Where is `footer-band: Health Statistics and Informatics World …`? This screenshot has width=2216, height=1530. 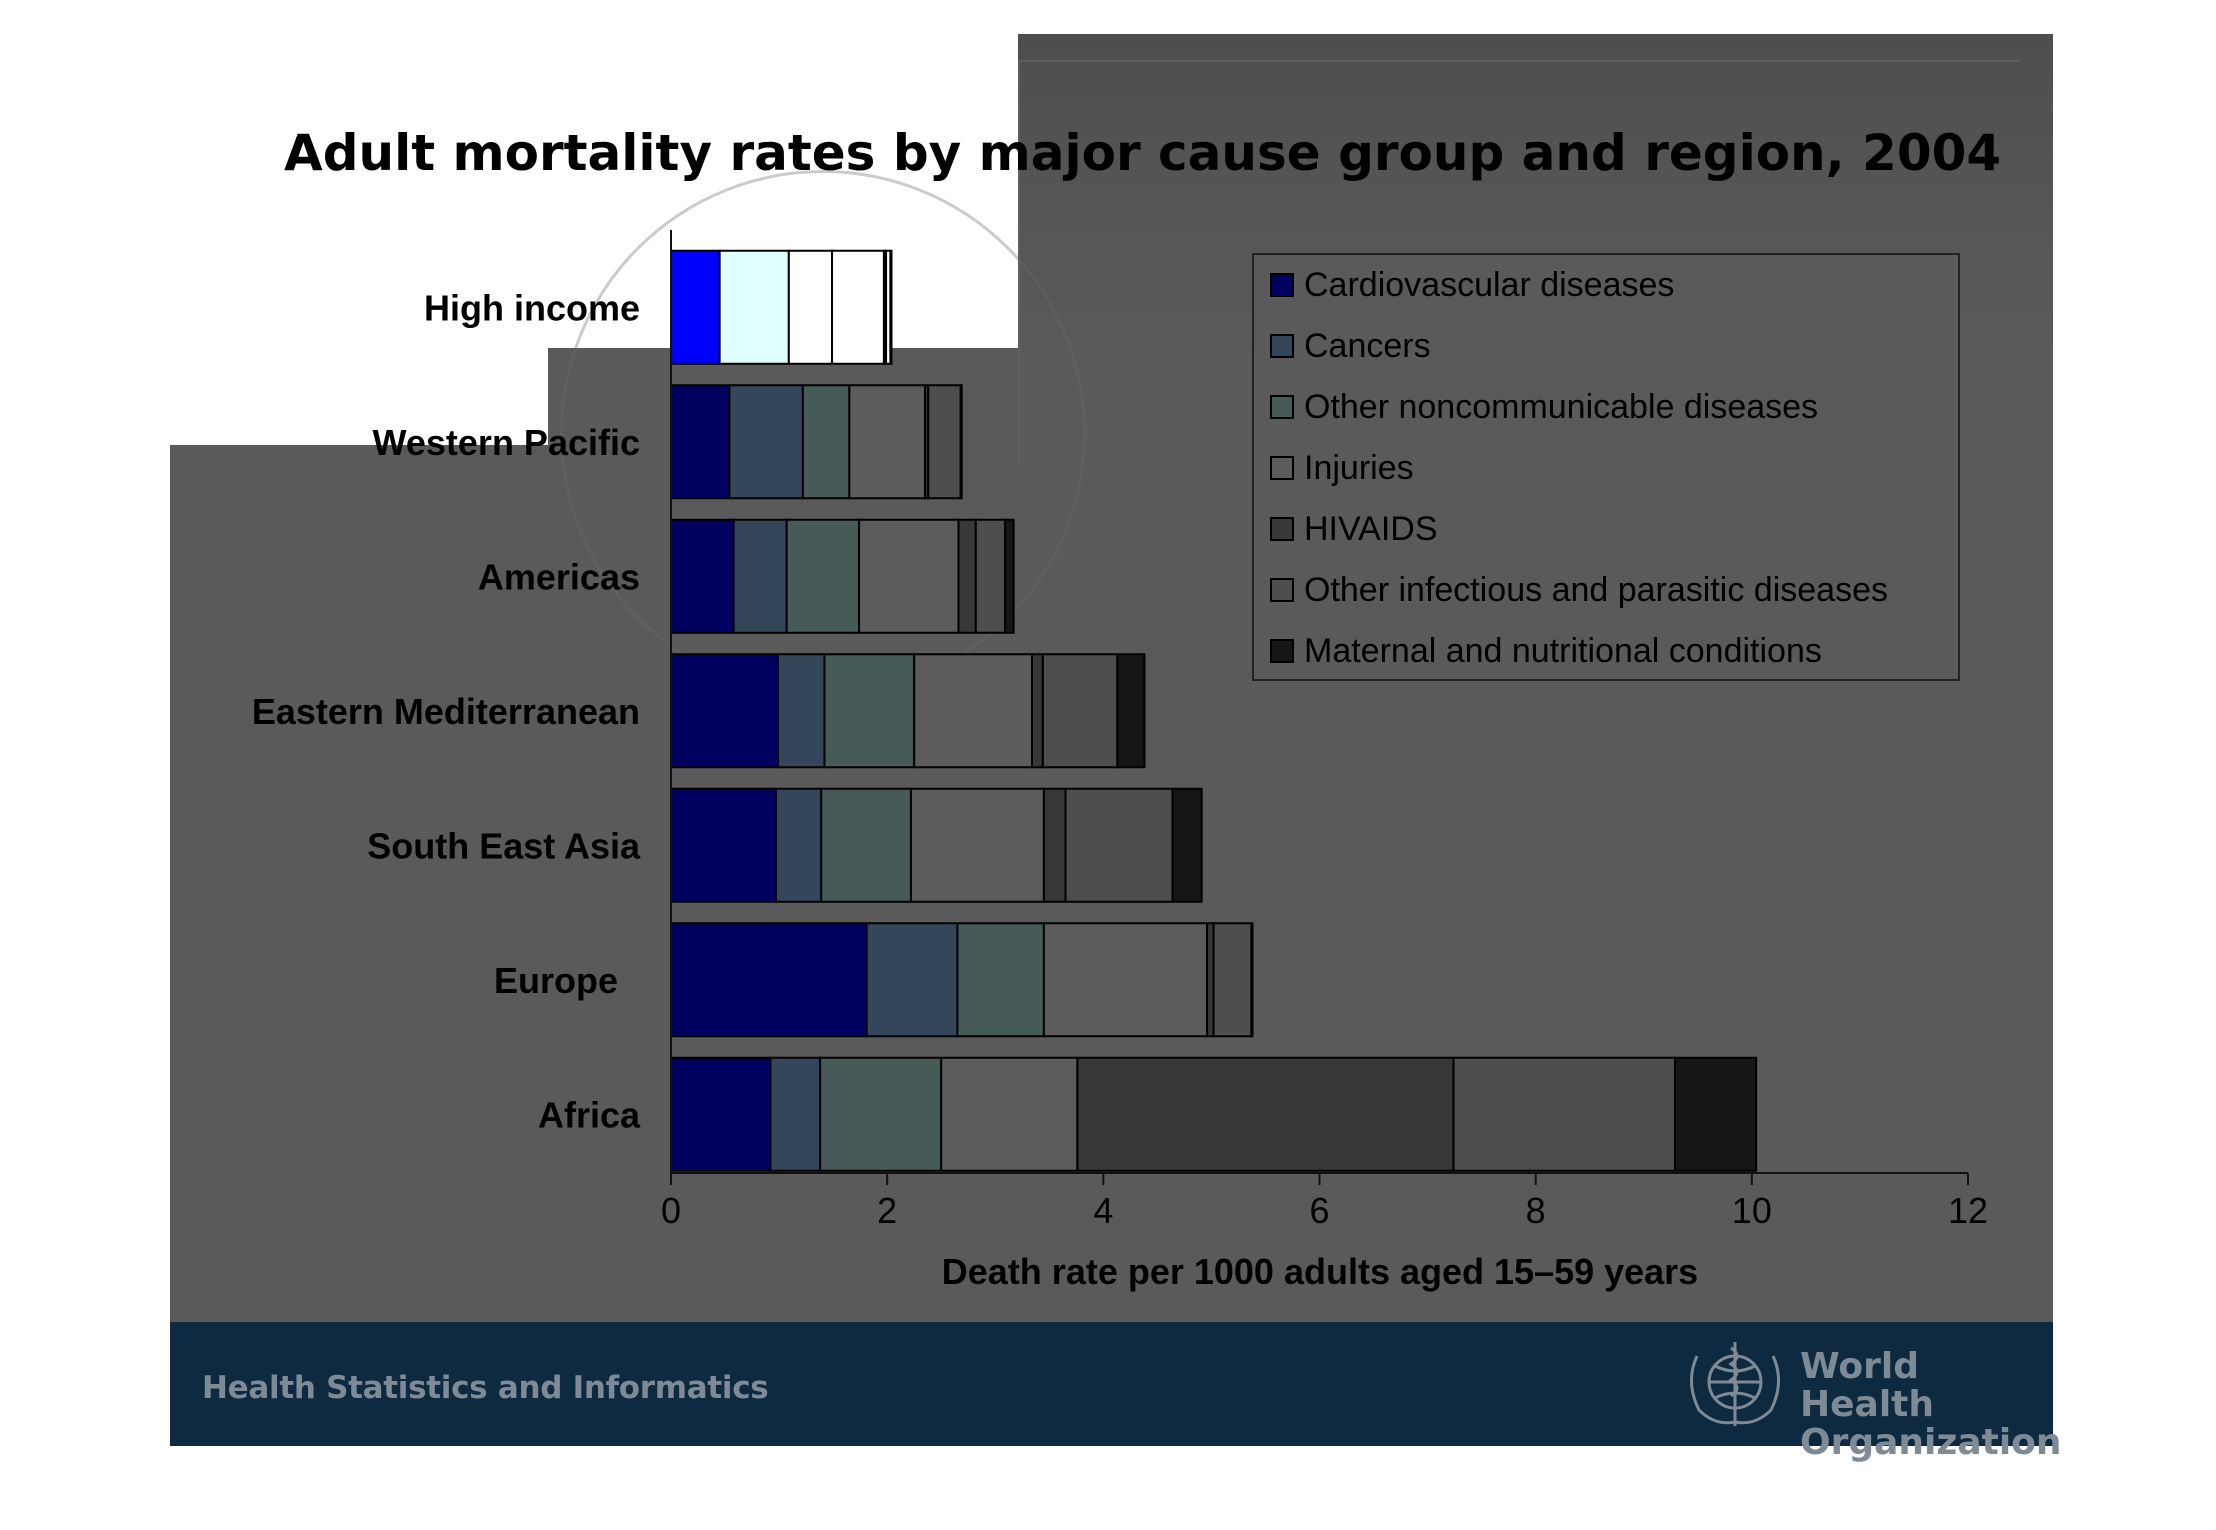
footer-band: Health Statistics and Informatics World … is located at coordinates (1116, 1392).